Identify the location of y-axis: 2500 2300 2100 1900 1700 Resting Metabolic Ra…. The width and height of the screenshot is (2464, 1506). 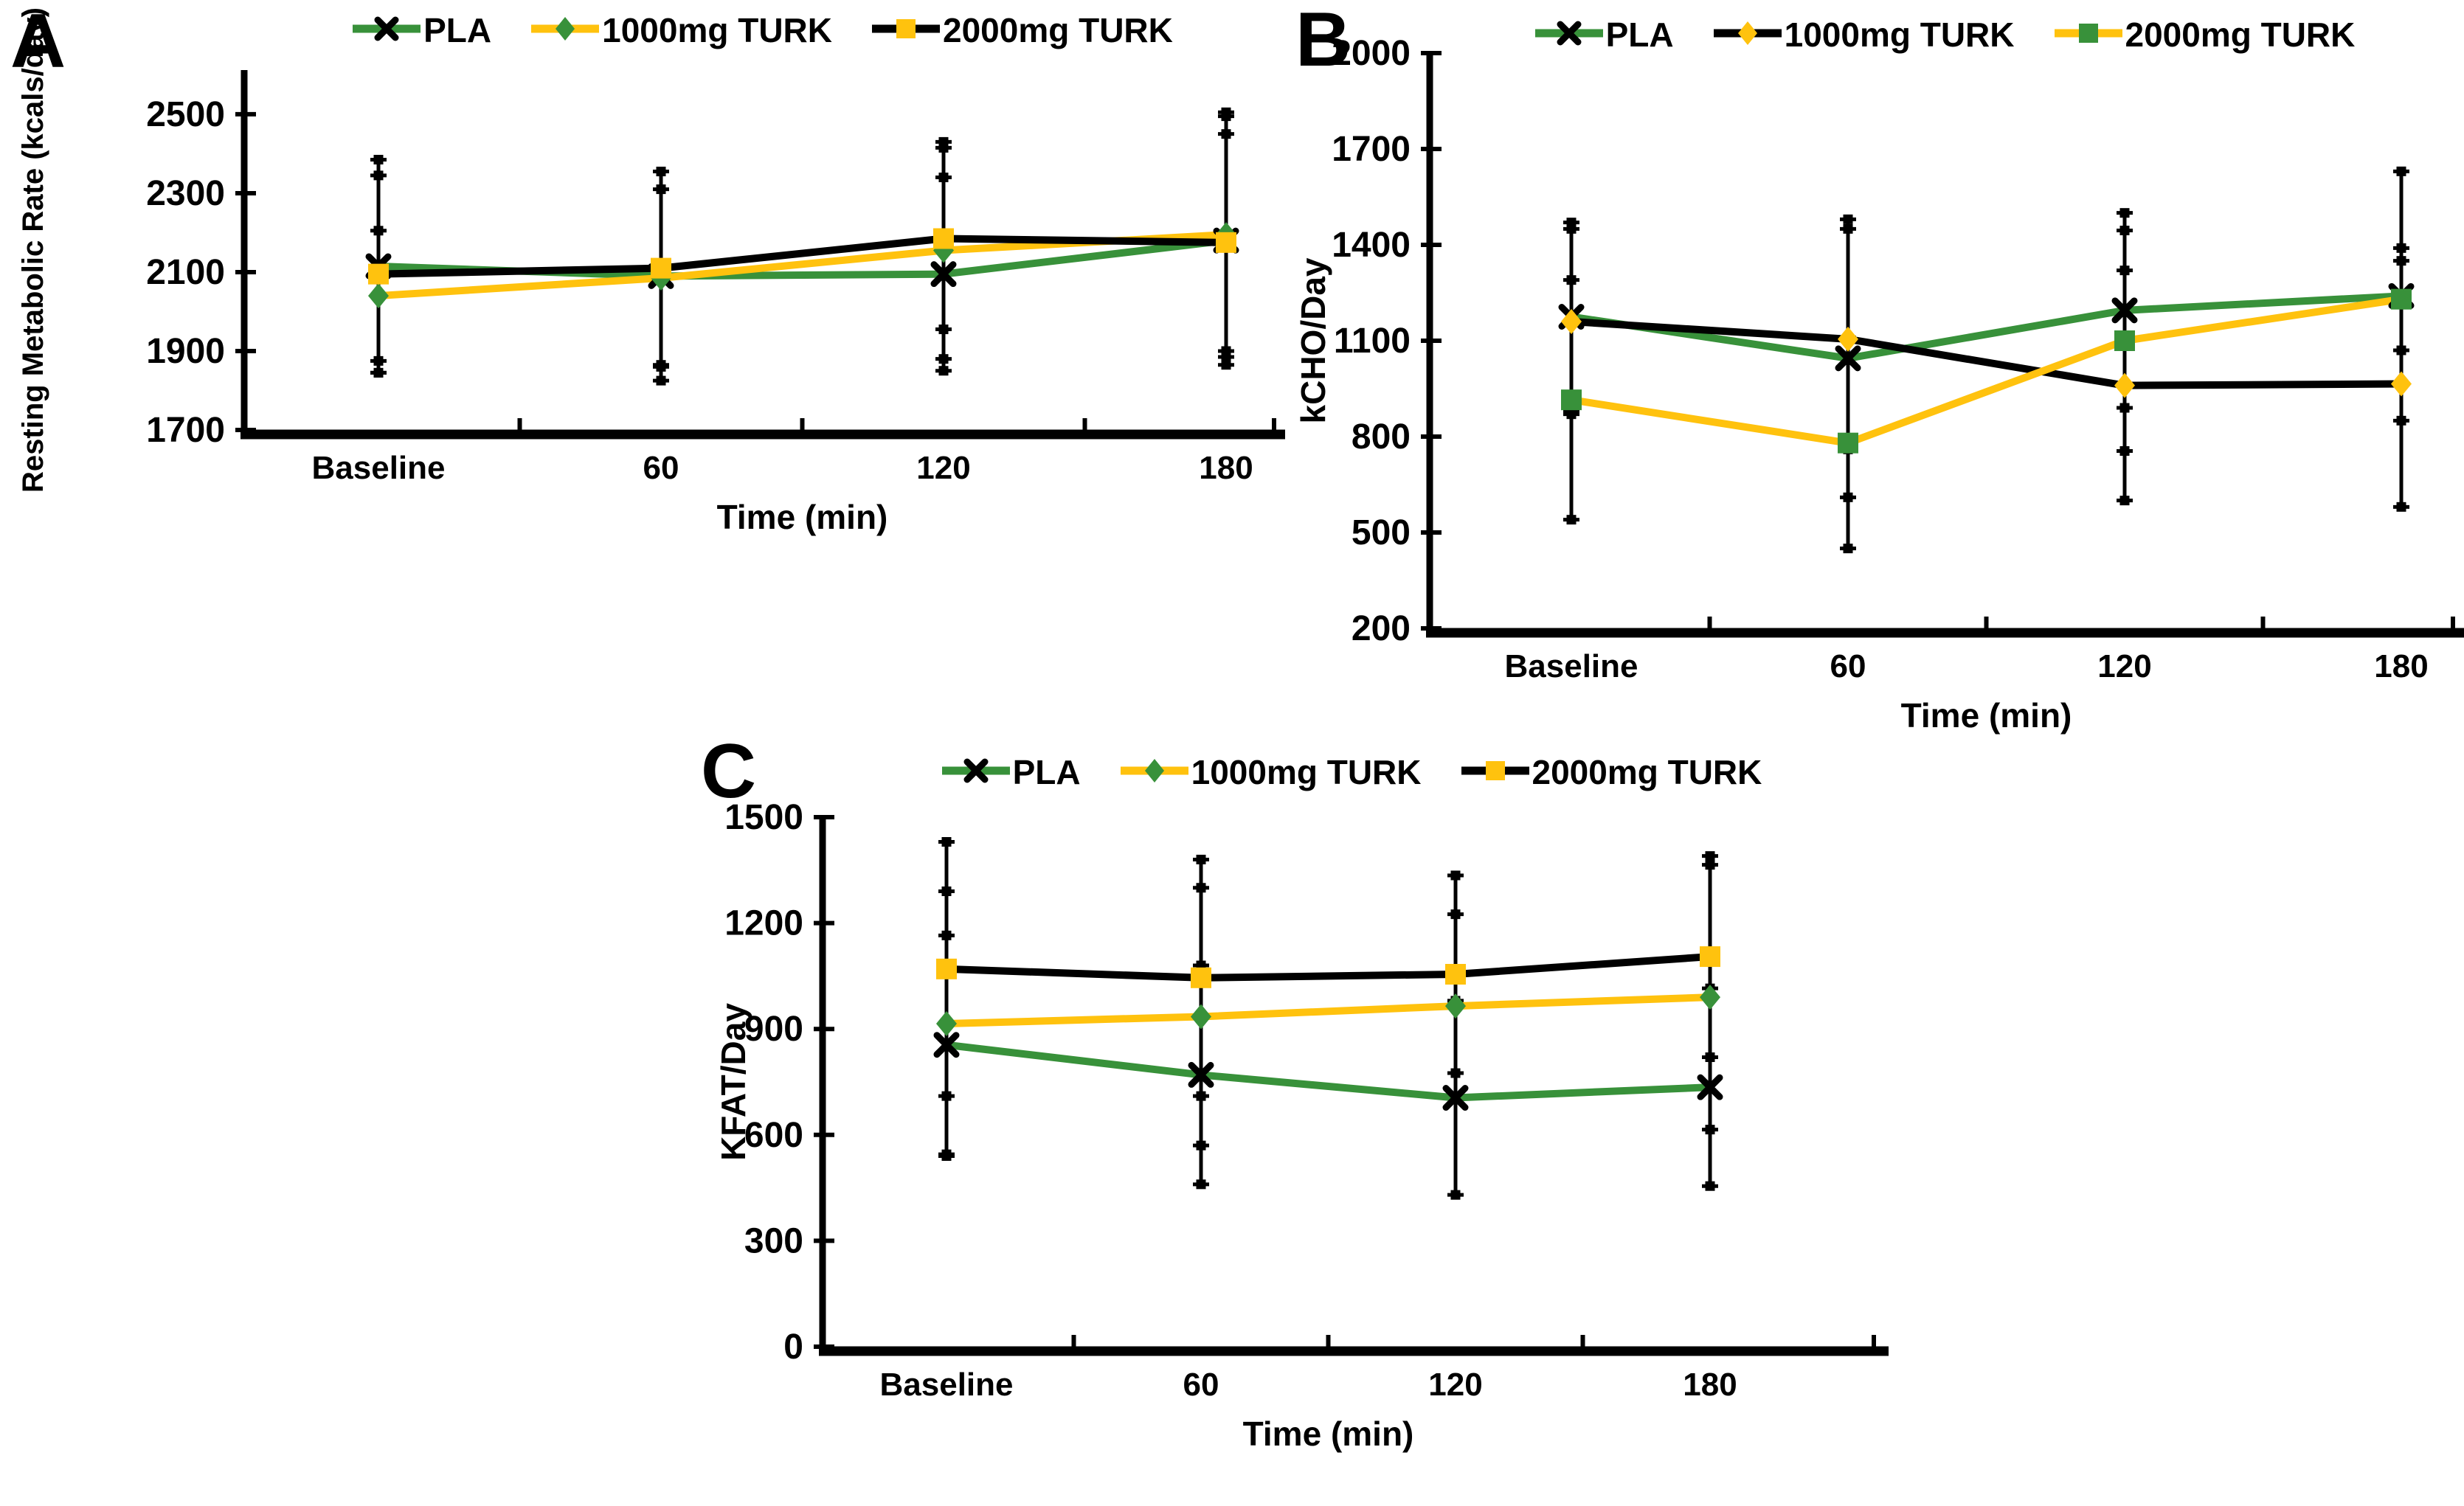
(136, 250).